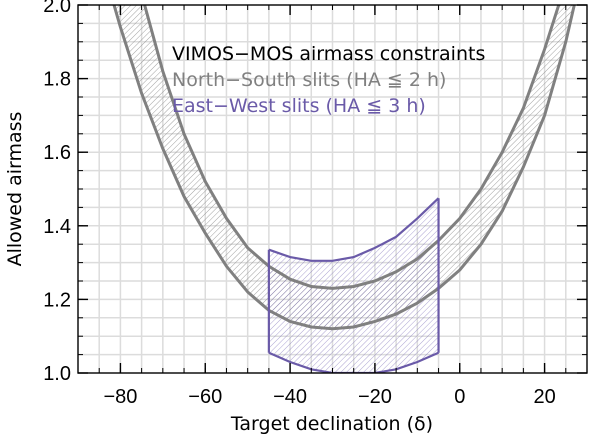 Image resolution: width=600 pixels, height=439 pixels. Describe the element at coordinates (57, 300) in the screenshot. I see `y-tick-label: 1.2` at that location.